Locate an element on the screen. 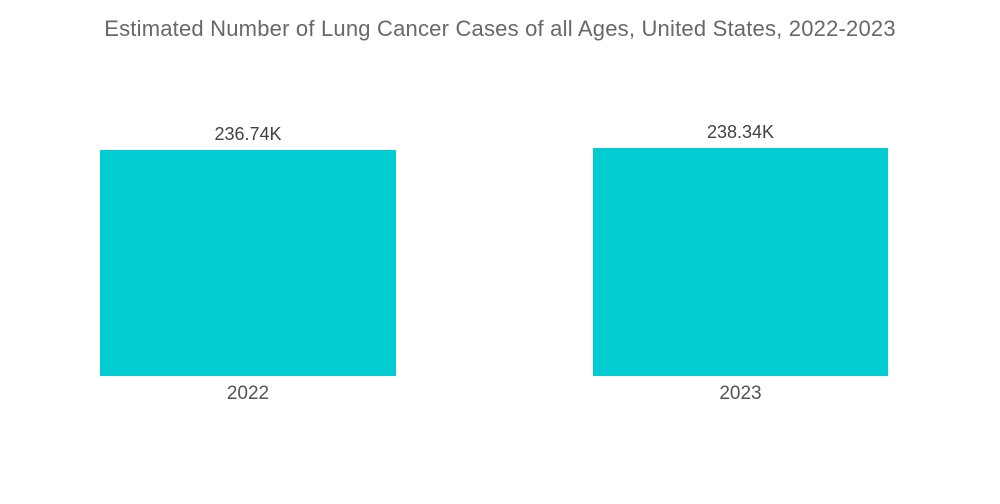 The width and height of the screenshot is (1000, 504). bar-2023 is located at coordinates (740, 262).